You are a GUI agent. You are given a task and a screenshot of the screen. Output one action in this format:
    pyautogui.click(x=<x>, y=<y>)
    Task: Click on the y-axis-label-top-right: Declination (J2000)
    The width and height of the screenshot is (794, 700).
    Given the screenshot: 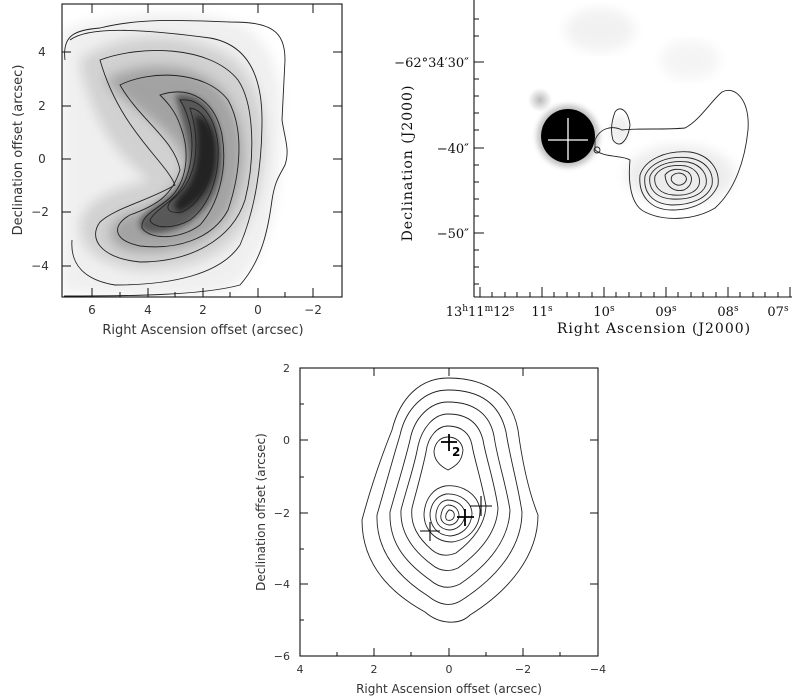 What is the action you would take?
    pyautogui.click(x=408, y=163)
    